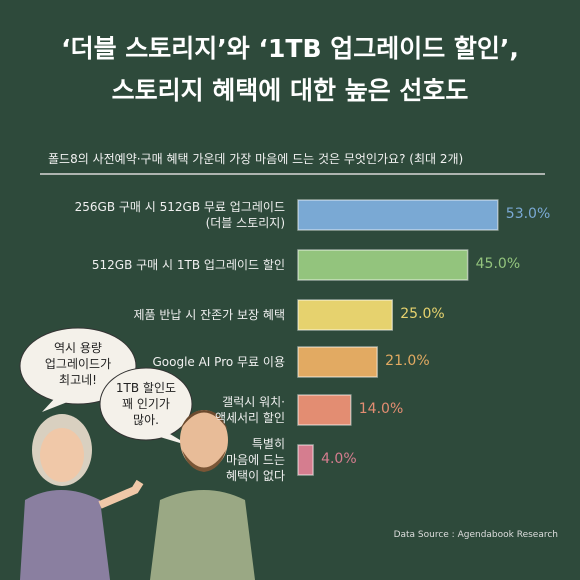  Describe the element at coordinates (339, 459) in the screenshot. I see `value-label: 4.0%` at that location.